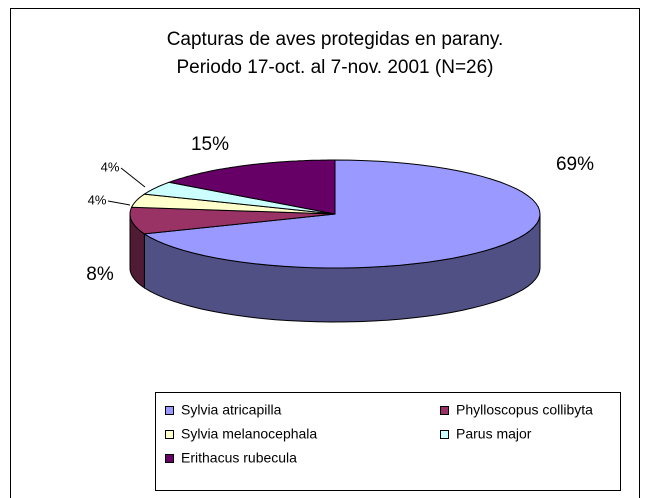 The image size is (646, 498). I want to click on legend-label: Parus major, so click(494, 434).